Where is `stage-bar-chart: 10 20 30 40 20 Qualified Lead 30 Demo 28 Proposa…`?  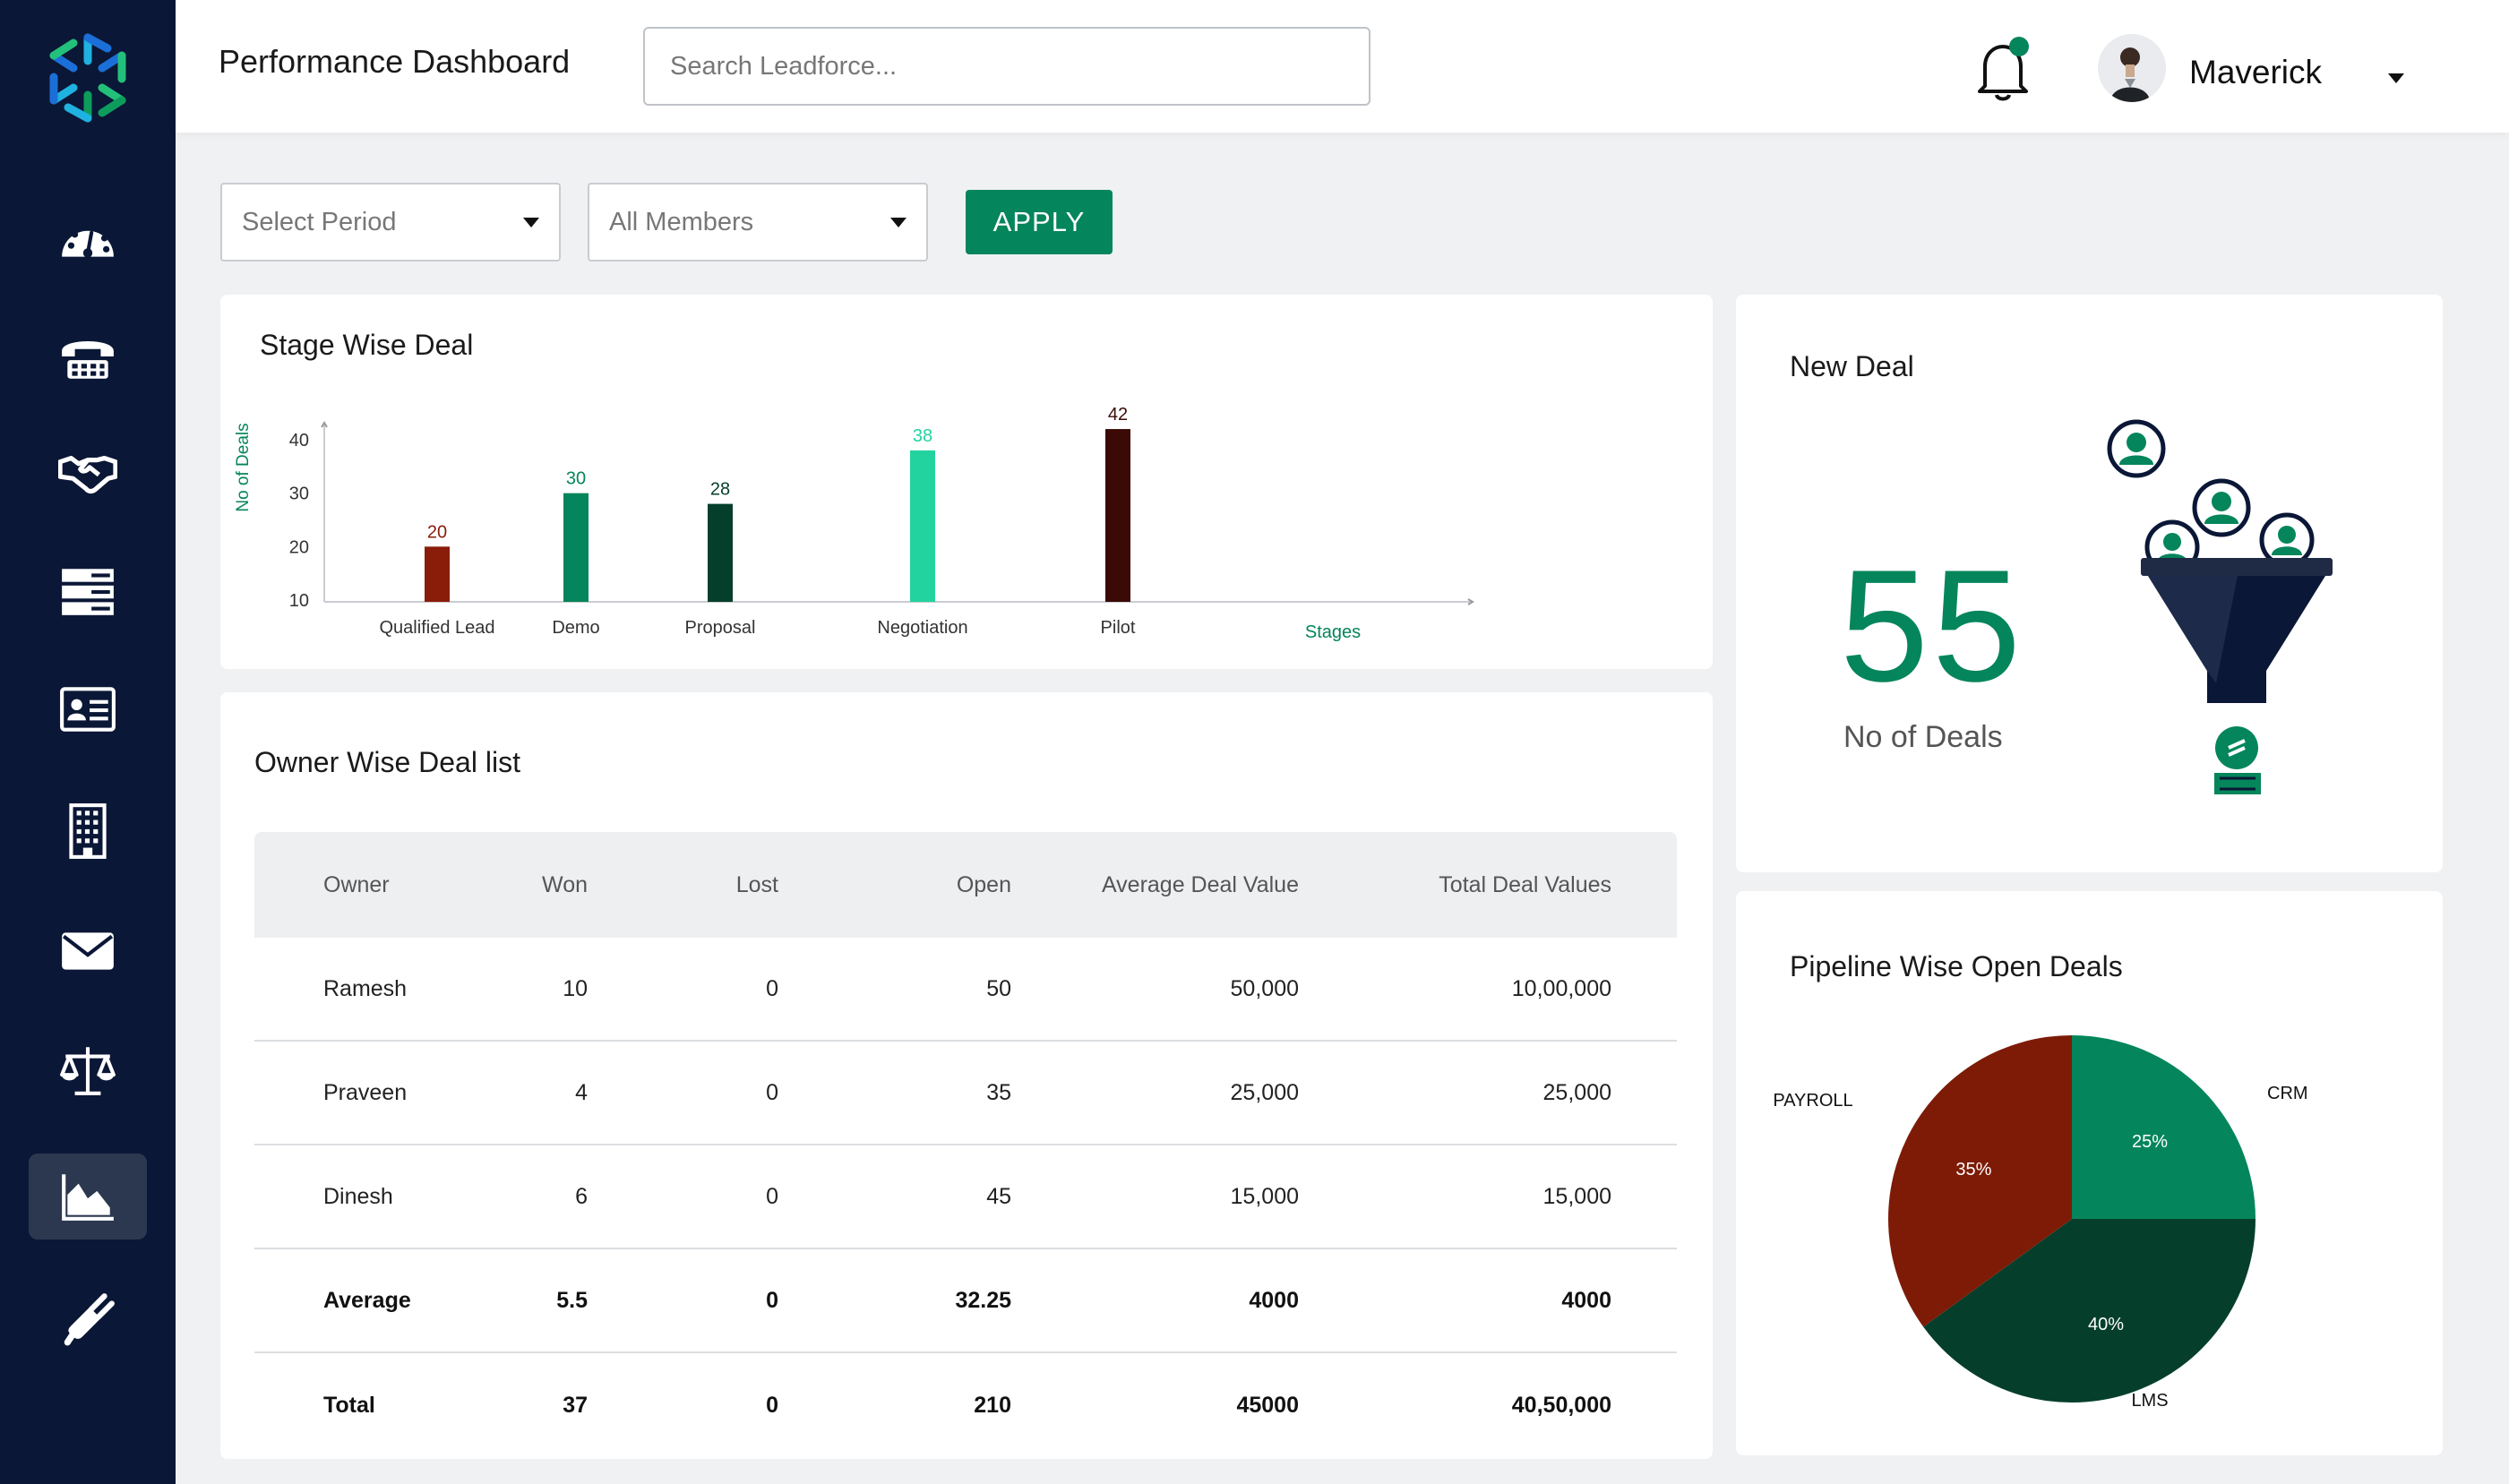
stage-bar-chart: 10 20 30 40 20 Qualified Lead 30 Demo 28 Proposa… is located at coordinates (854, 523).